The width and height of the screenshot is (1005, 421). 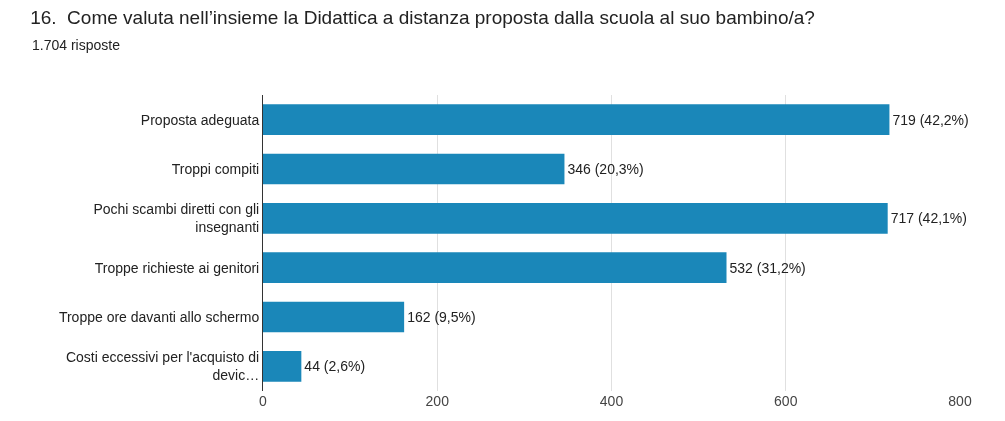 I want to click on y-tick-label: Troppe richieste ai genitori, so click(x=177, y=267).